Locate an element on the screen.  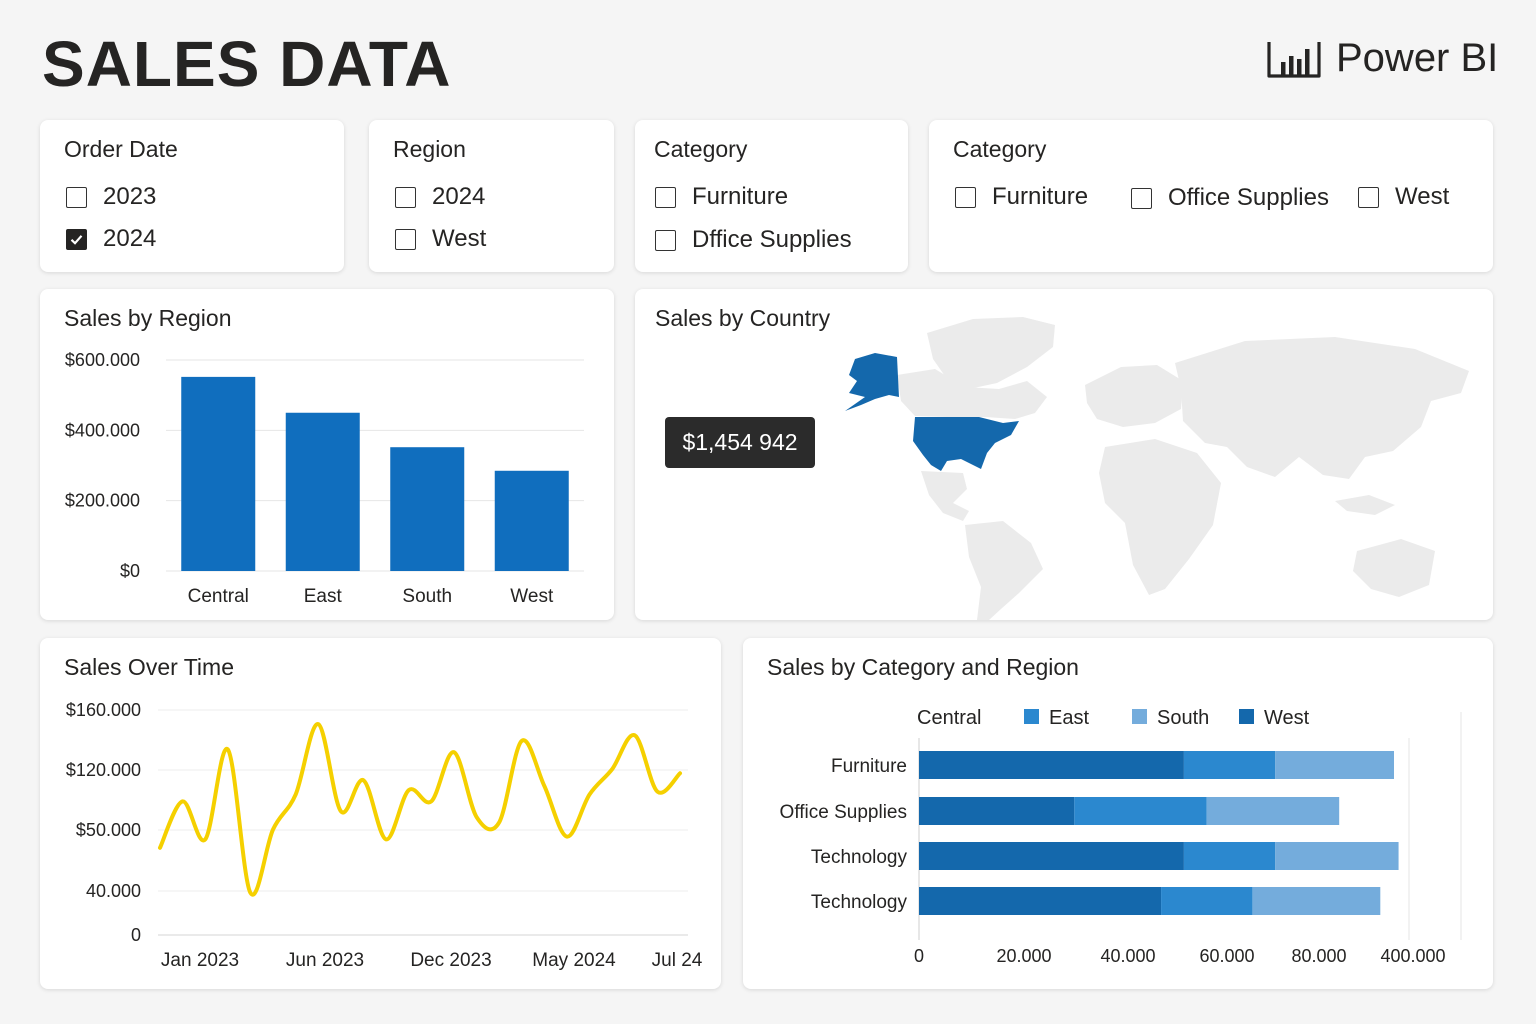
y-axis-tick-label: 40.000 is located at coordinates (113, 891).